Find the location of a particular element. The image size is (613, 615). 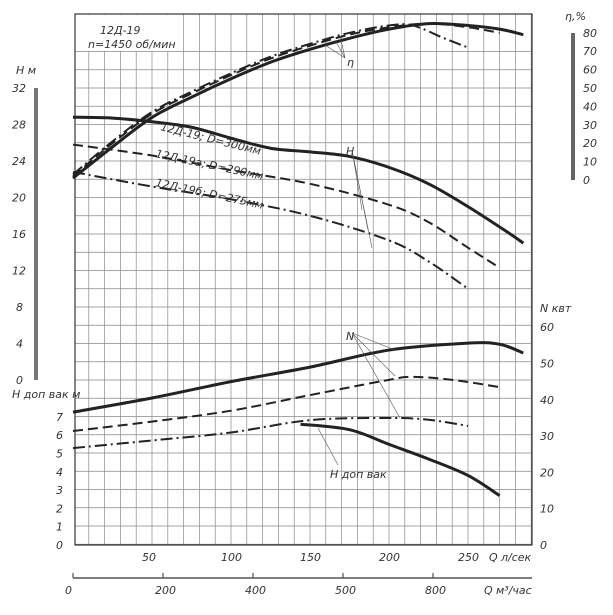

n-tick-label: 10 is located at coordinates (547, 509).